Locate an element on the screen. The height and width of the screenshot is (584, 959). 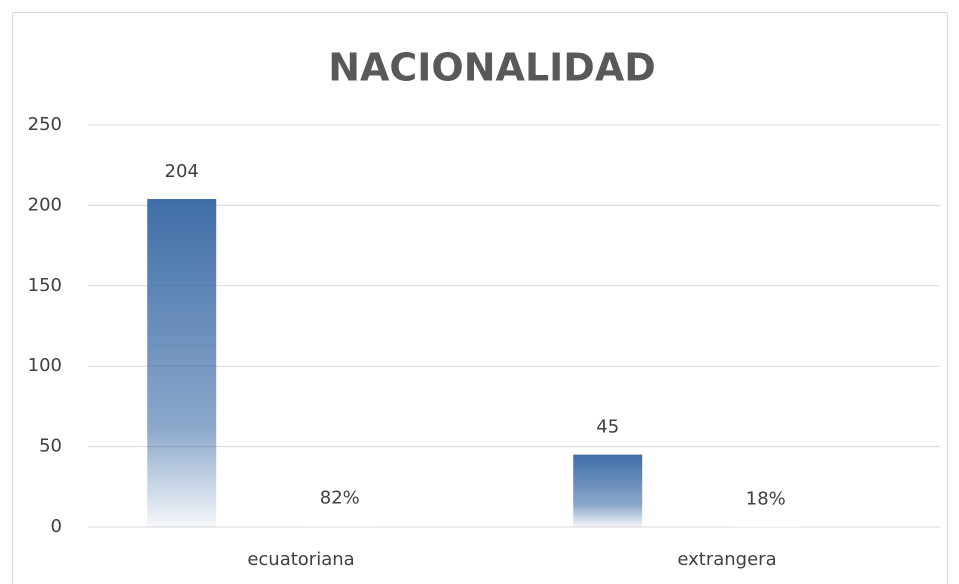
y-tick-label: 100 is located at coordinates (45, 365).